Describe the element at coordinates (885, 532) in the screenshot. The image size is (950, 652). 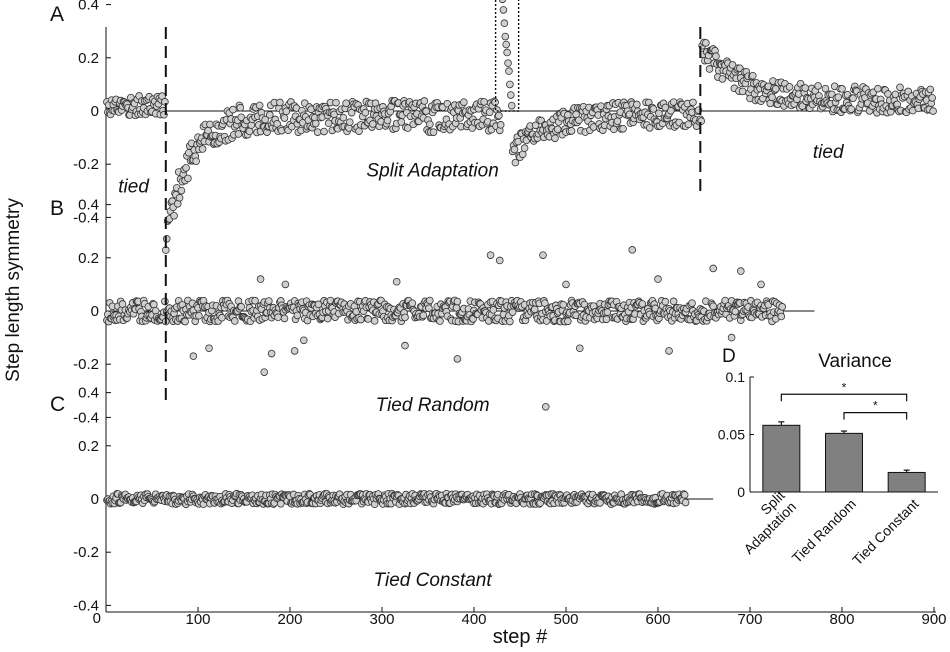
I see `inset-category-label: Tied Constant` at that location.